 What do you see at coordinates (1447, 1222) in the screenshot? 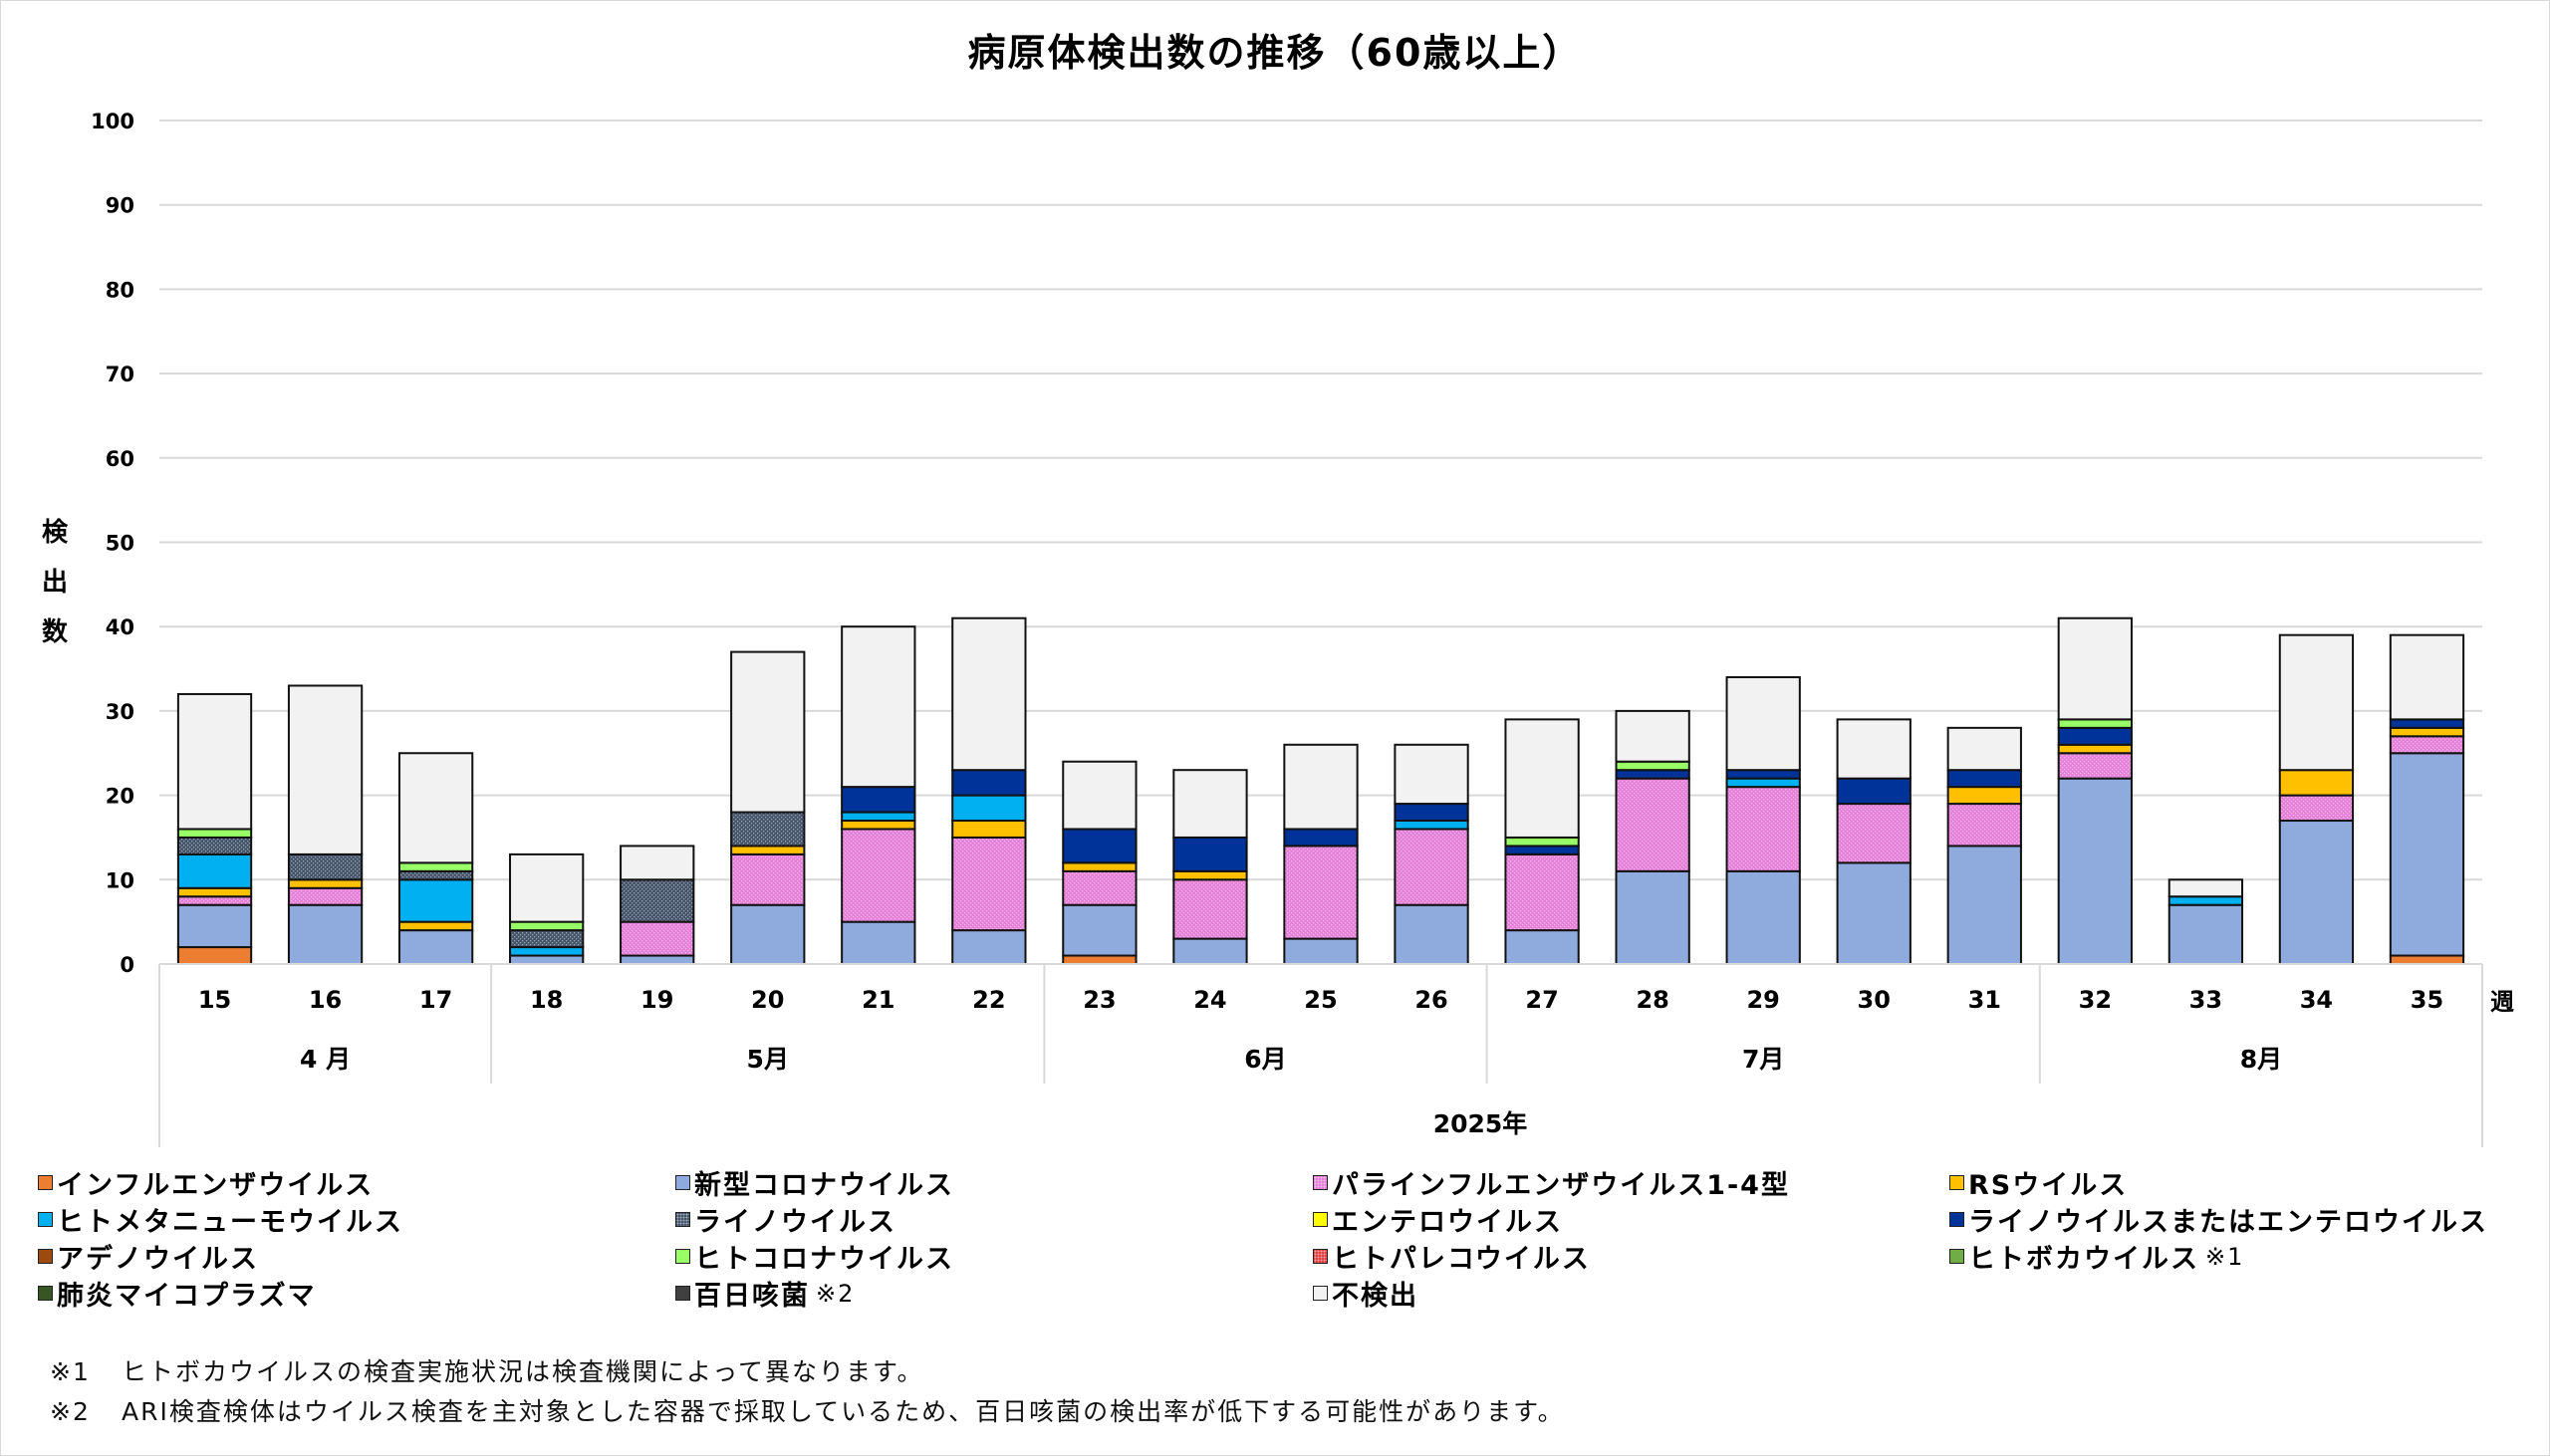
I see `legend-label: エンテロウイルス` at bounding box center [1447, 1222].